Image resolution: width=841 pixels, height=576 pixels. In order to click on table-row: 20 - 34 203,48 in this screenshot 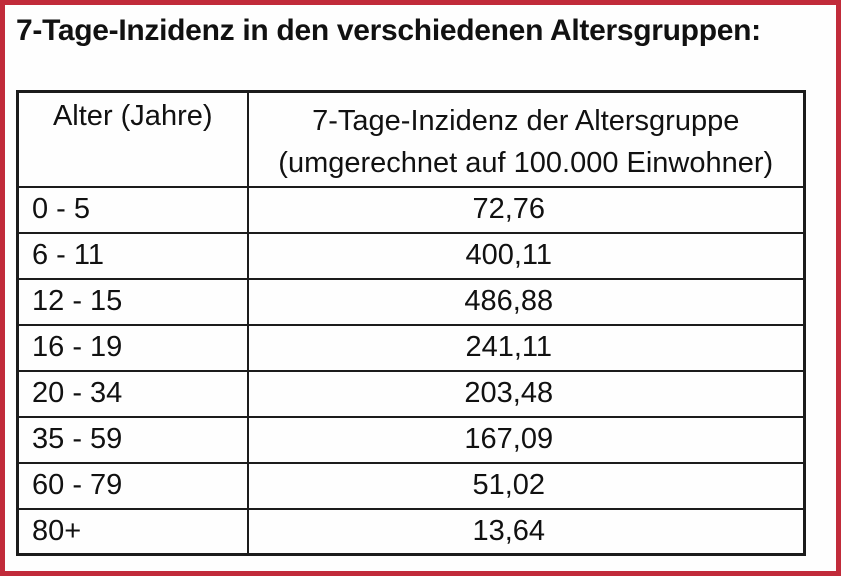, I will do `click(411, 393)`.